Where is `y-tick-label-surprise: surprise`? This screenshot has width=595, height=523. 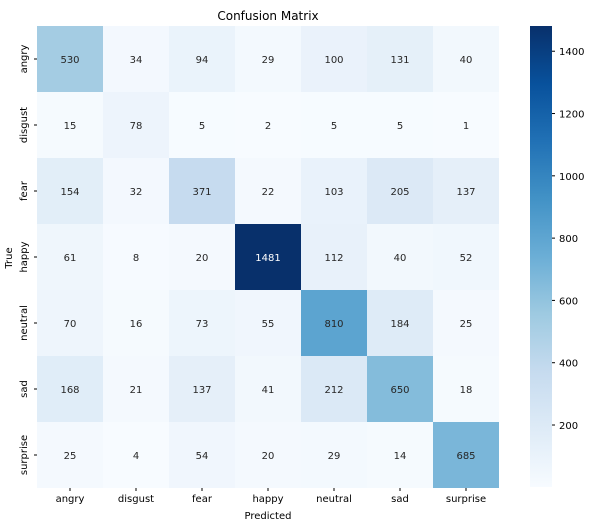
y-tick-label-surprise: surprise is located at coordinates (24, 455).